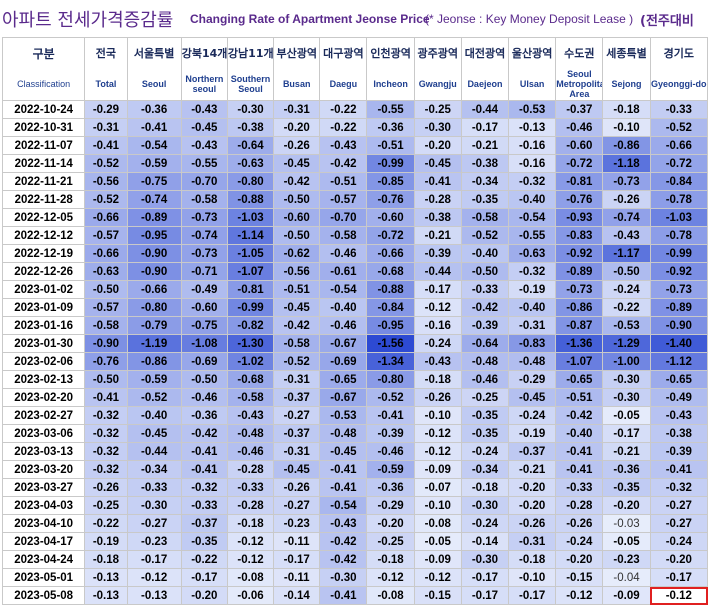 The height and width of the screenshot is (613, 709). I want to click on rate-cell: -0.70, so click(343, 217).